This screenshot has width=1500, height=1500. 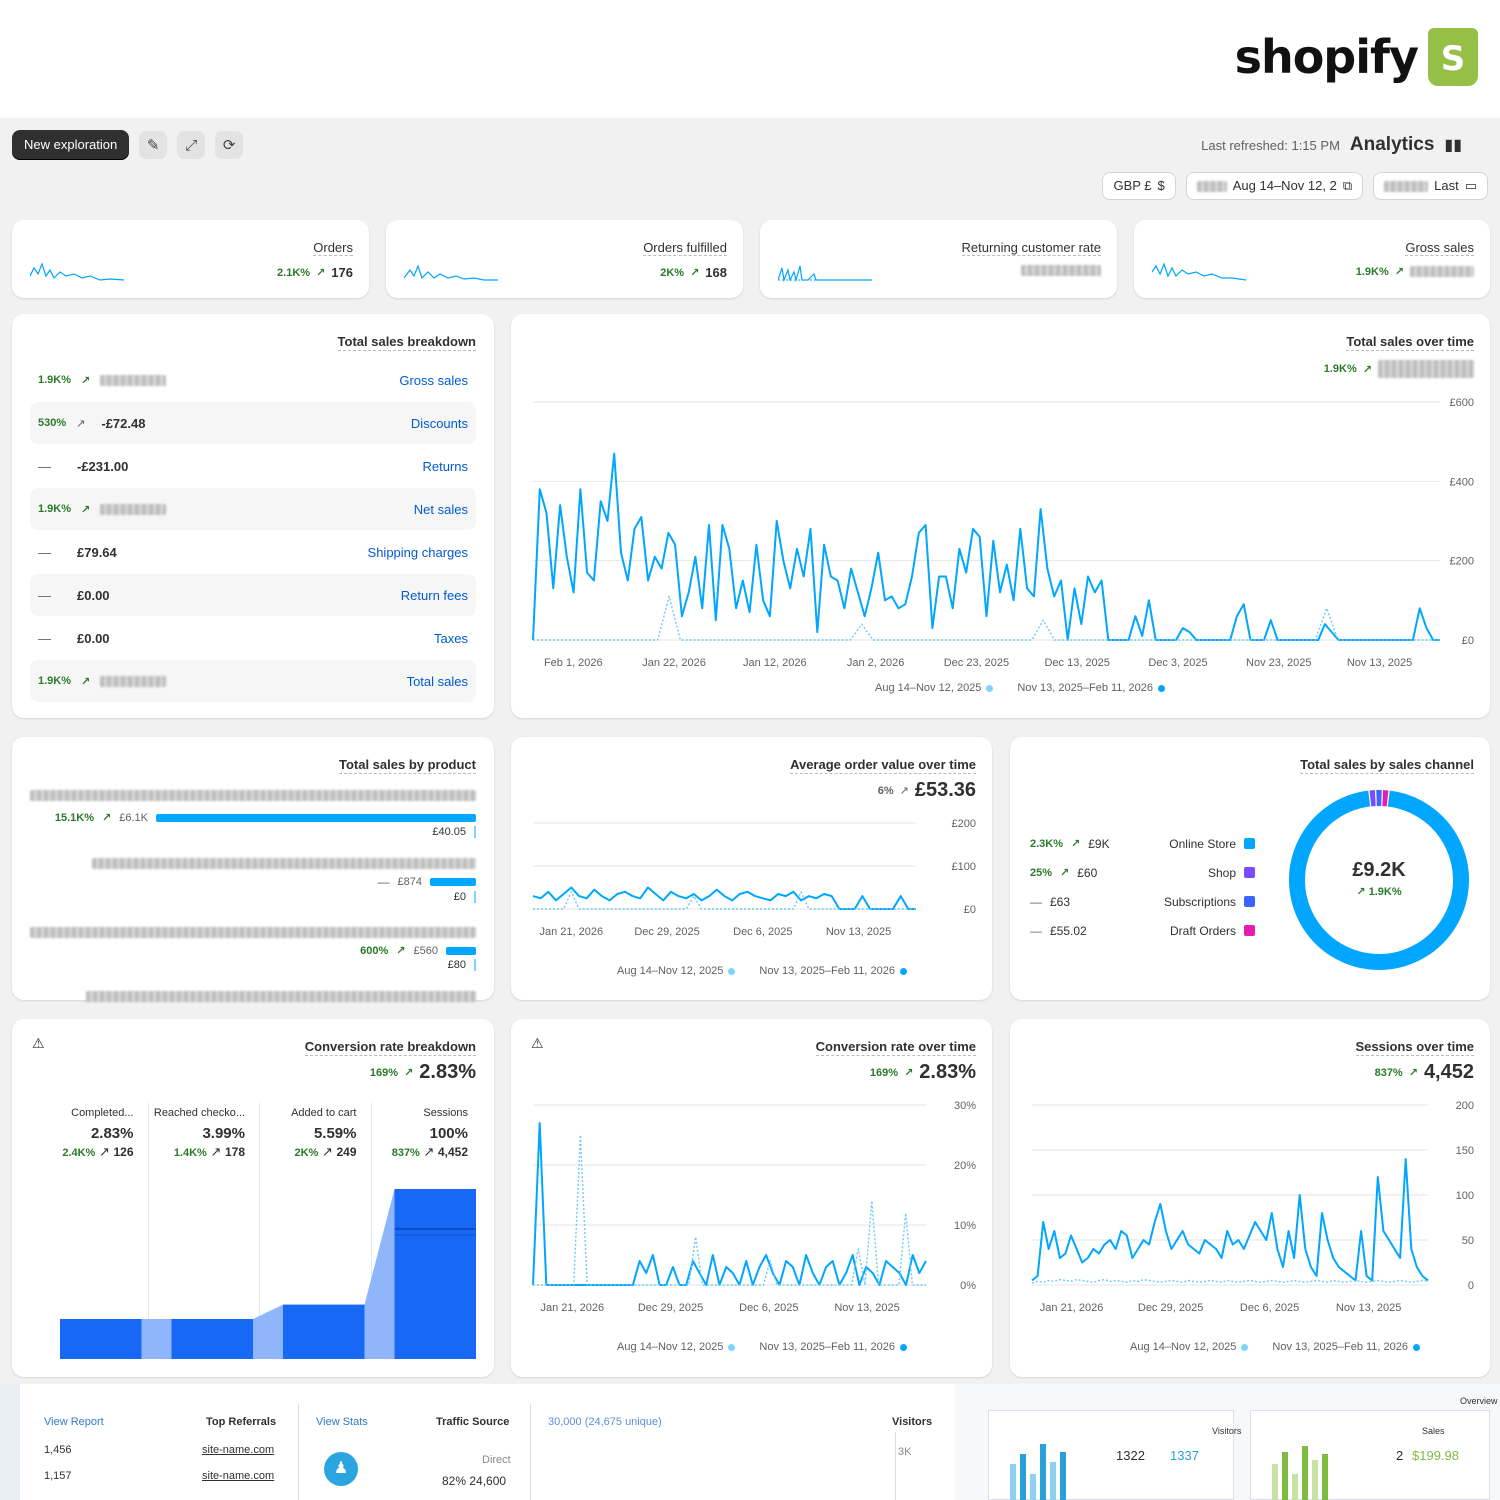 What do you see at coordinates (253, 950) in the screenshot?
I see `product-row: 600% ↗ £560` at bounding box center [253, 950].